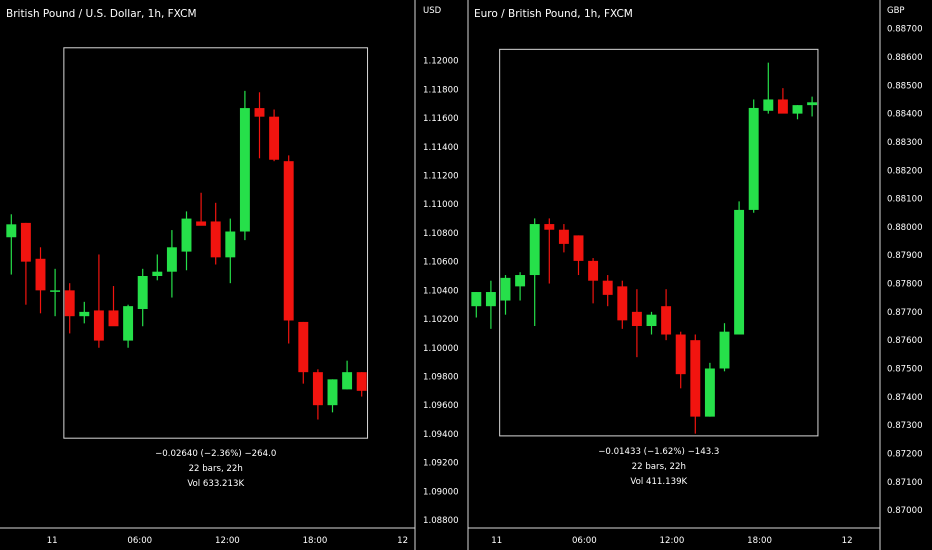 The height and width of the screenshot is (550, 932). Describe the element at coordinates (441, 406) in the screenshot. I see `price-tick-label: 1.09600` at that location.